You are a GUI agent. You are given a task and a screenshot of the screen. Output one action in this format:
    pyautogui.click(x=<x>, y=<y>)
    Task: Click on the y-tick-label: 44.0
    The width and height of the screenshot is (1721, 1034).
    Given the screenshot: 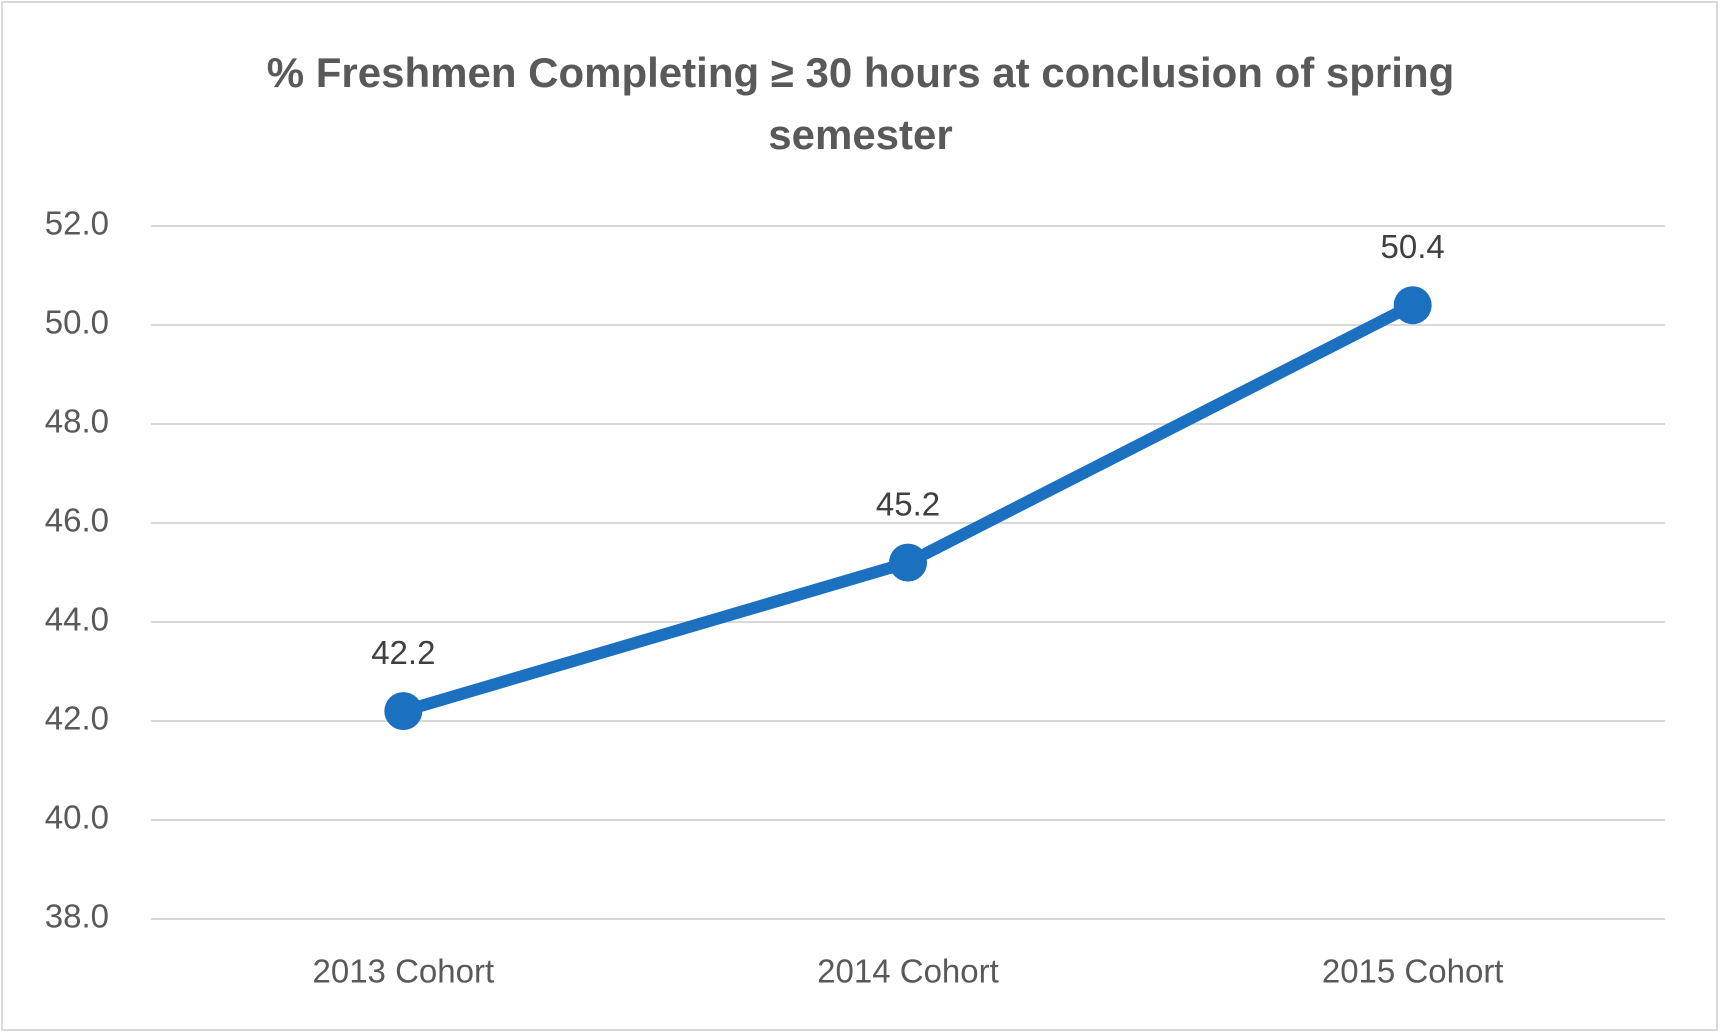 What is the action you would take?
    pyautogui.click(x=77, y=619)
    